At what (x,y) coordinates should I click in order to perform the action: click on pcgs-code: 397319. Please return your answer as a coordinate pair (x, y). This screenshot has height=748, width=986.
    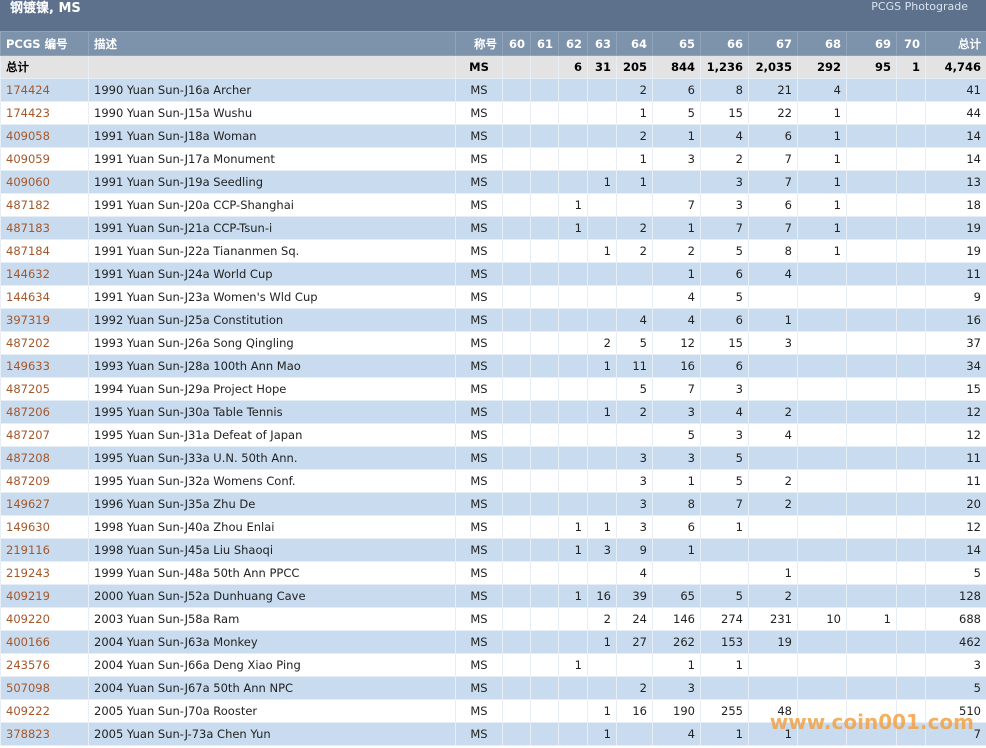
    Looking at the image, I should click on (44, 320).